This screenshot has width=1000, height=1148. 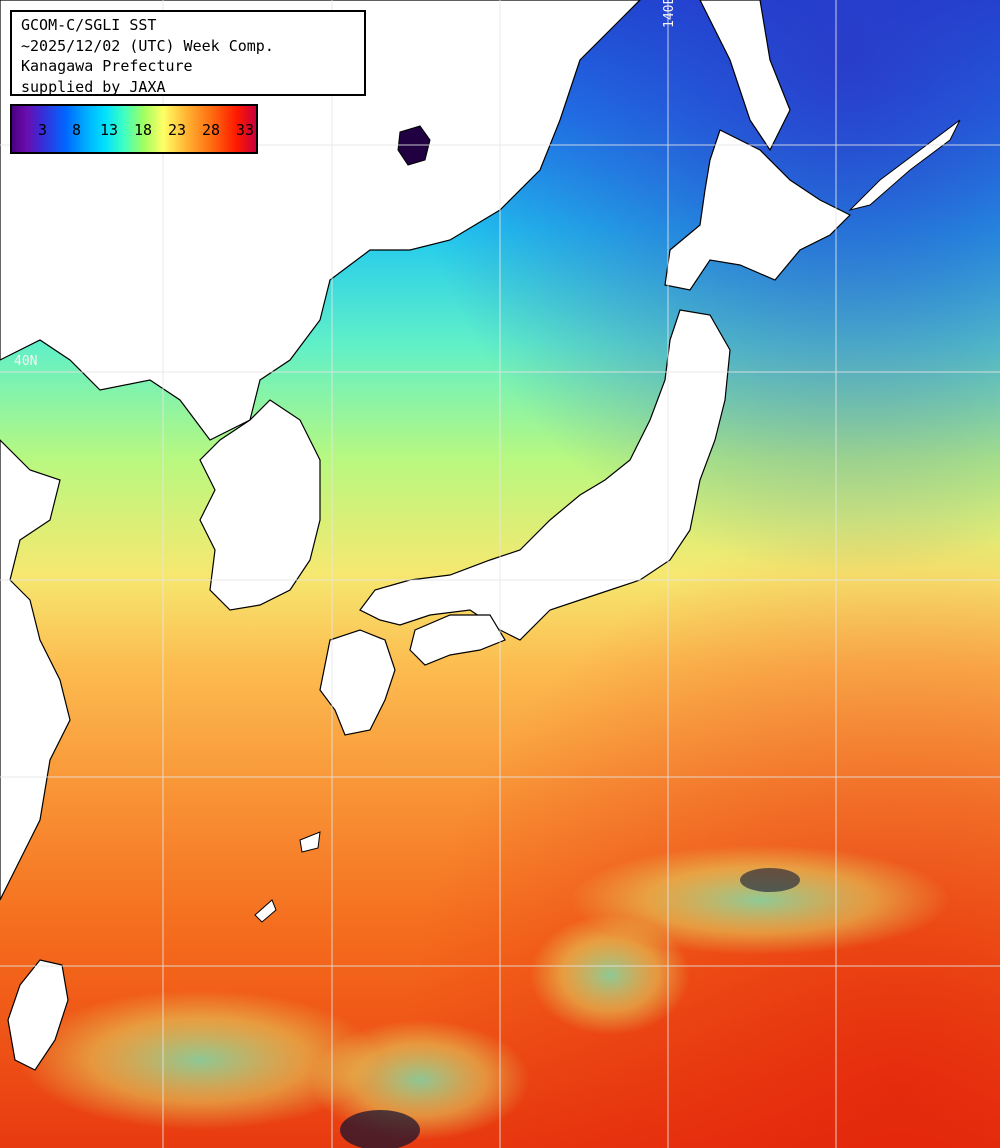 I want to click on legend-tick: 3, so click(x=43, y=130).